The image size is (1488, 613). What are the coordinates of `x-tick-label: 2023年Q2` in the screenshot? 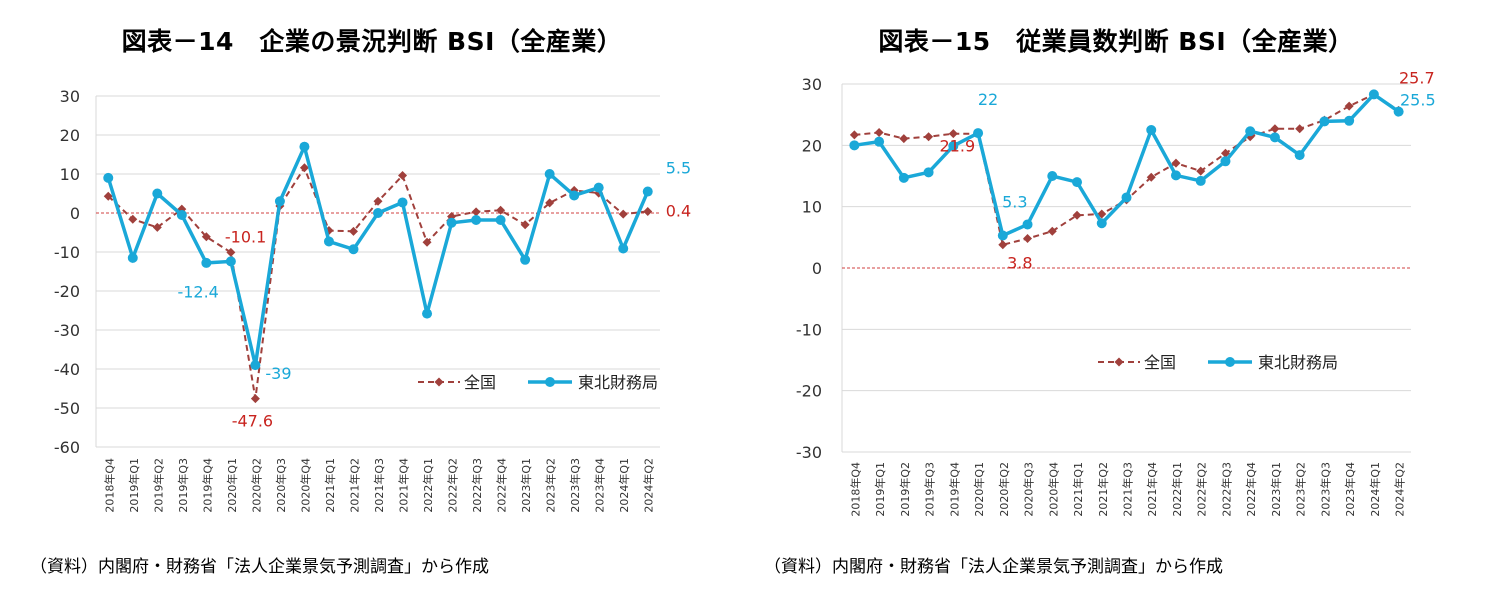 It's located at (1301, 489).